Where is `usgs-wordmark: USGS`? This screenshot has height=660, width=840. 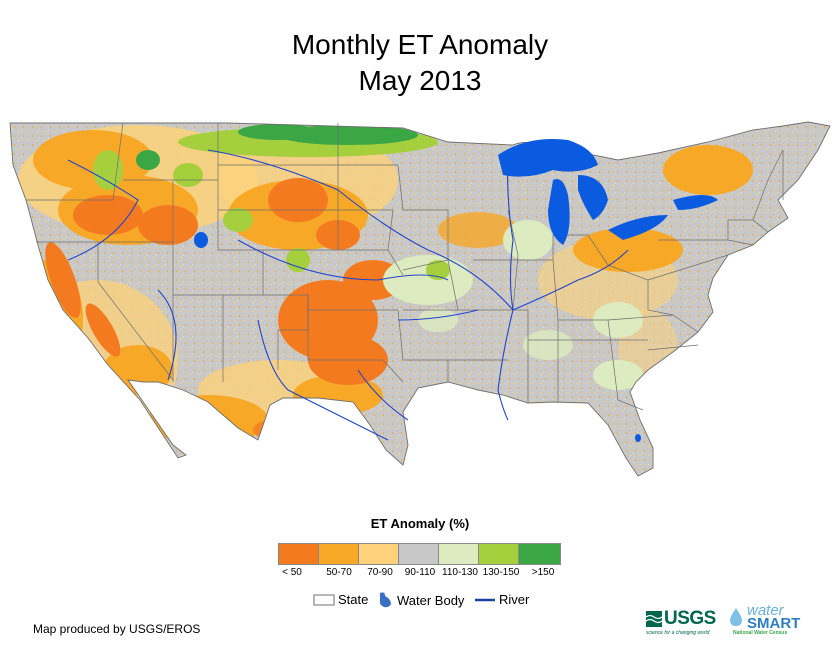 usgs-wordmark: USGS is located at coordinates (690, 618).